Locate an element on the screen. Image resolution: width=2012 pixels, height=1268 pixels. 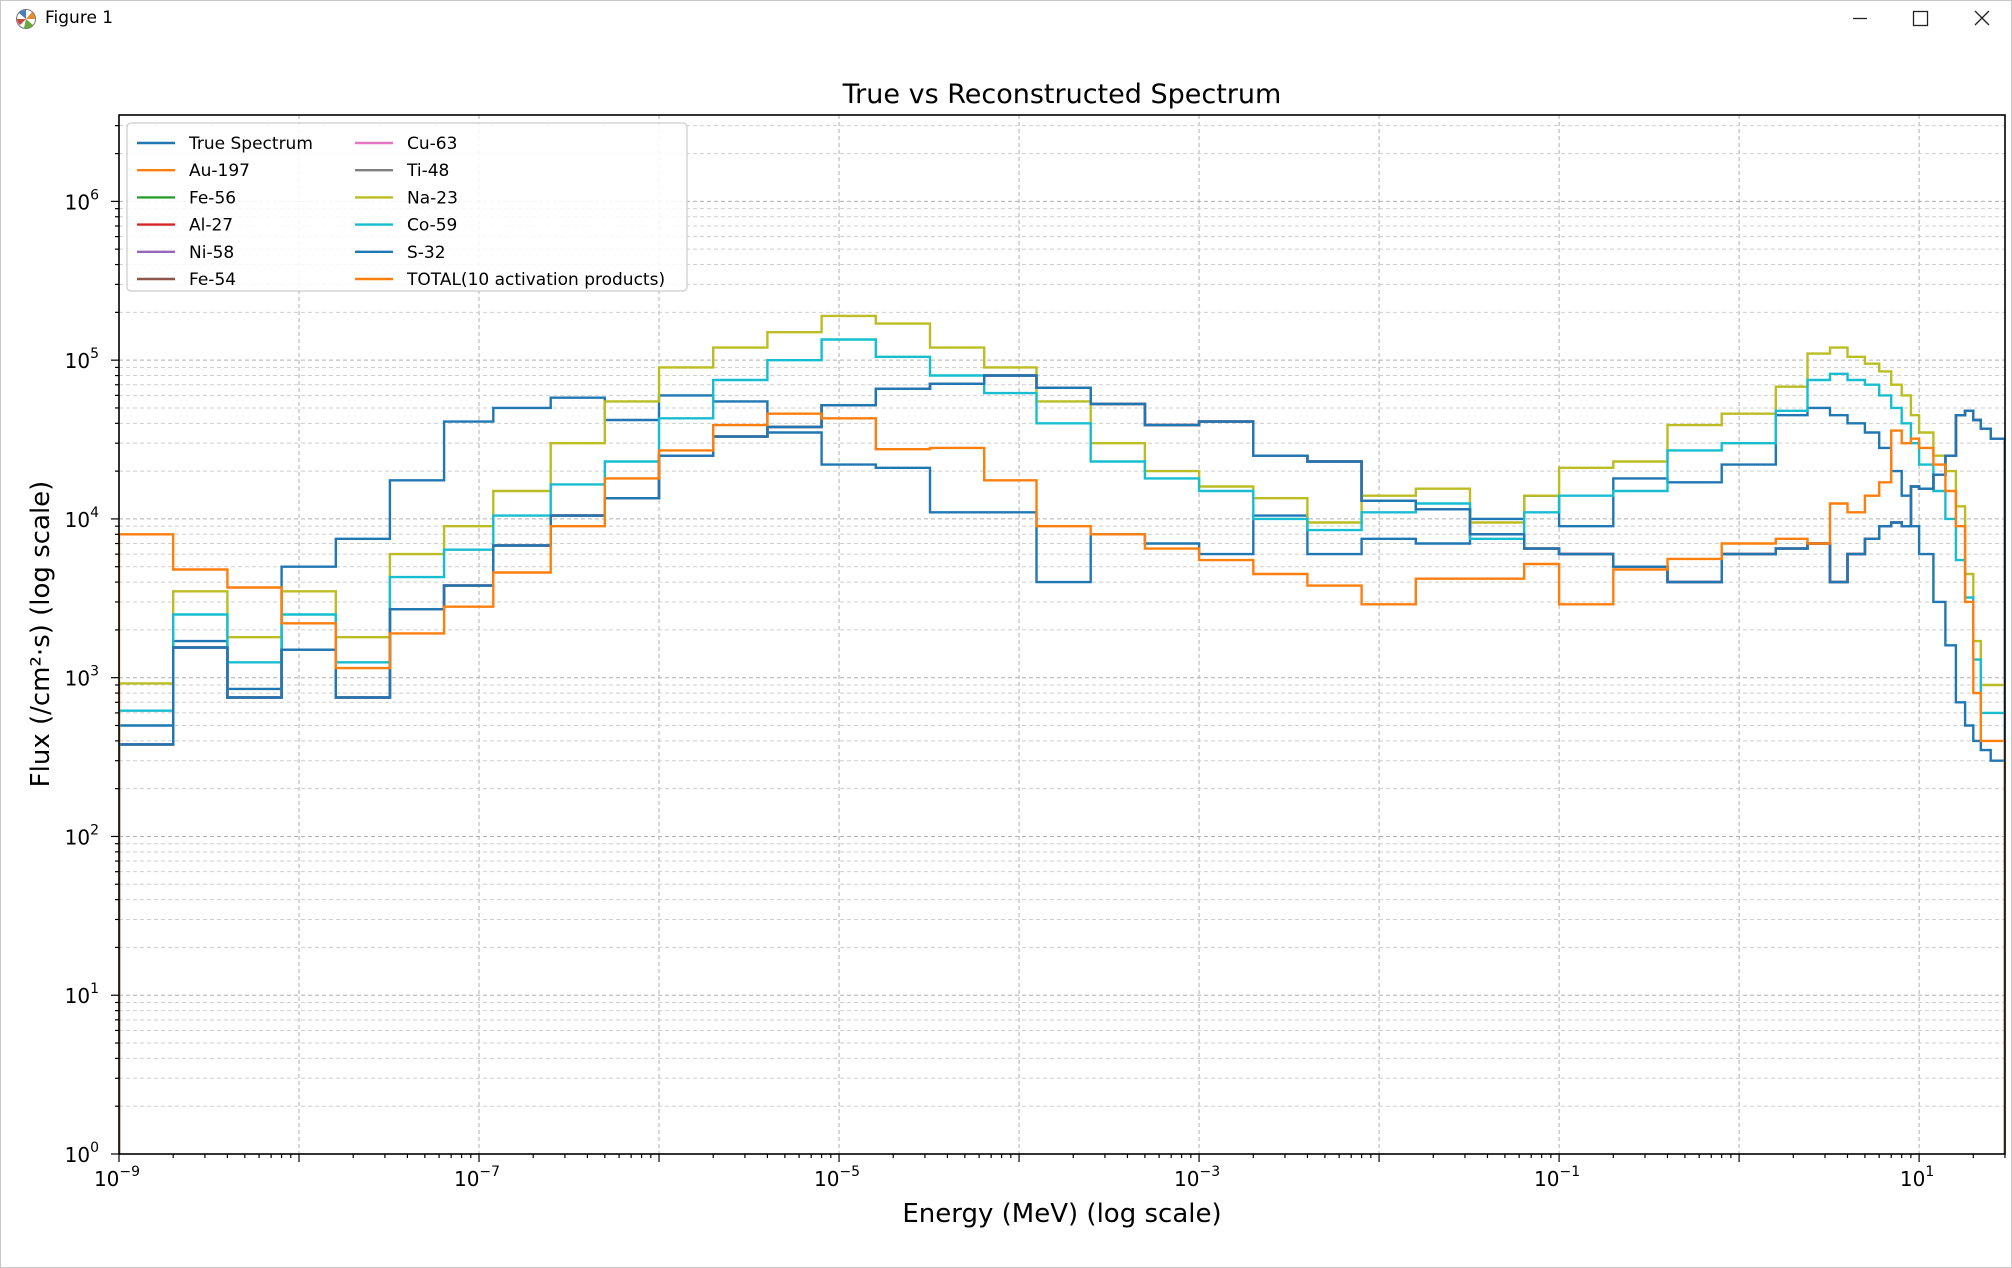
maximize-icon is located at coordinates (1920, 18).